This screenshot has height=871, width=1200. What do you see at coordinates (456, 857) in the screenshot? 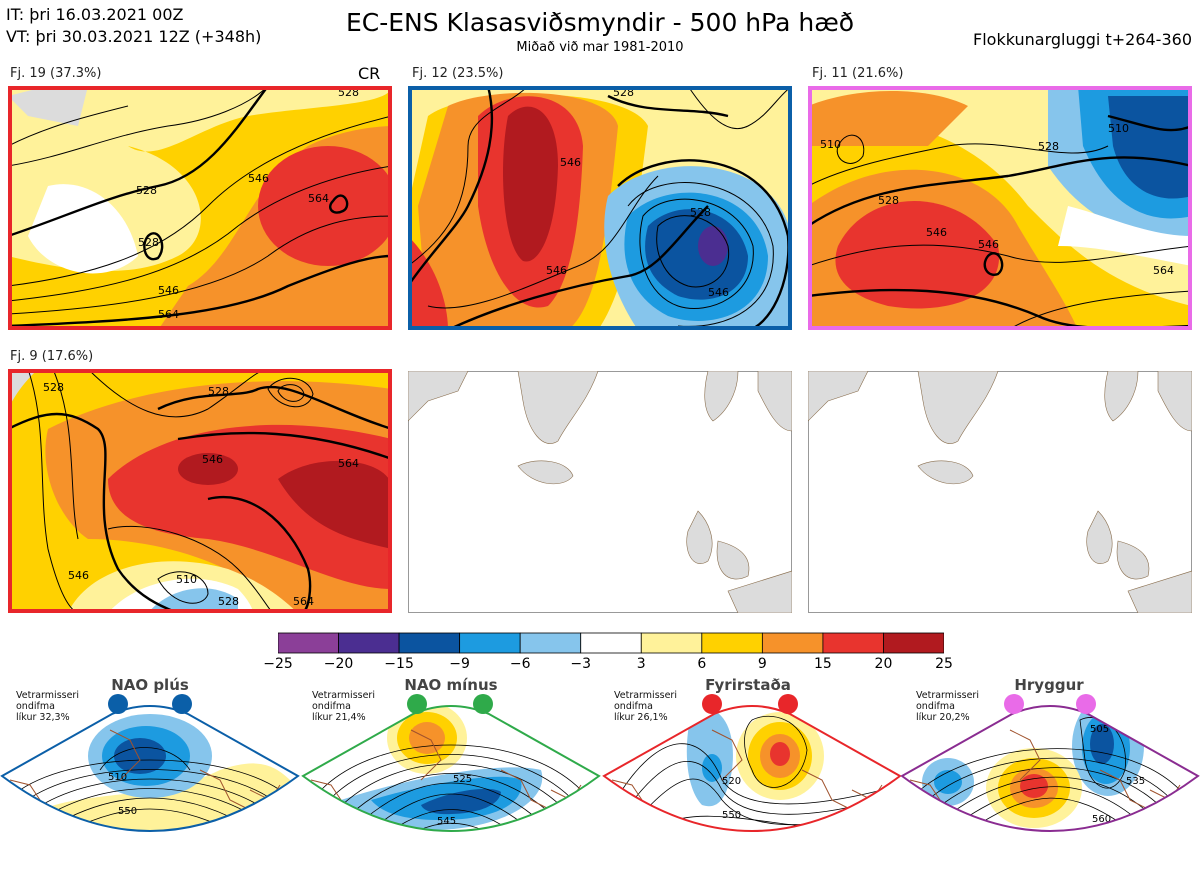
I see `regime-2-contour-565: 565` at bounding box center [456, 857].